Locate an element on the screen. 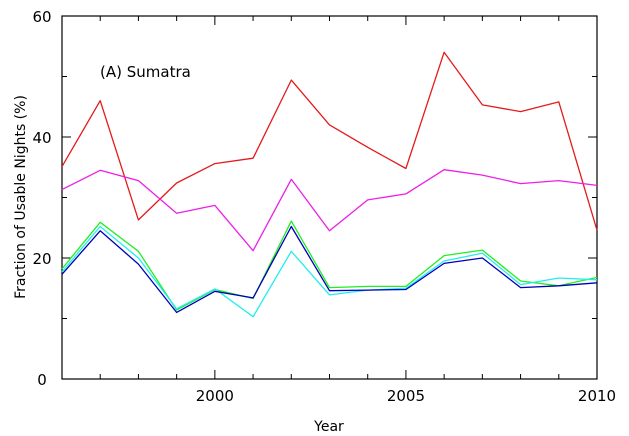 This screenshot has height=436, width=629. y-tick-label-20: 20 is located at coordinates (41, 259).